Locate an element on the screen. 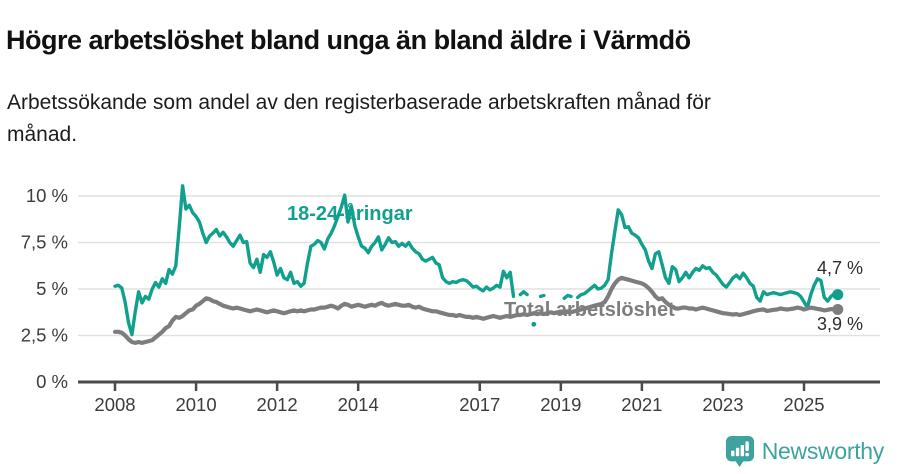 This screenshot has width=900, height=474. newsworthy-logo-icon is located at coordinates (739, 451).